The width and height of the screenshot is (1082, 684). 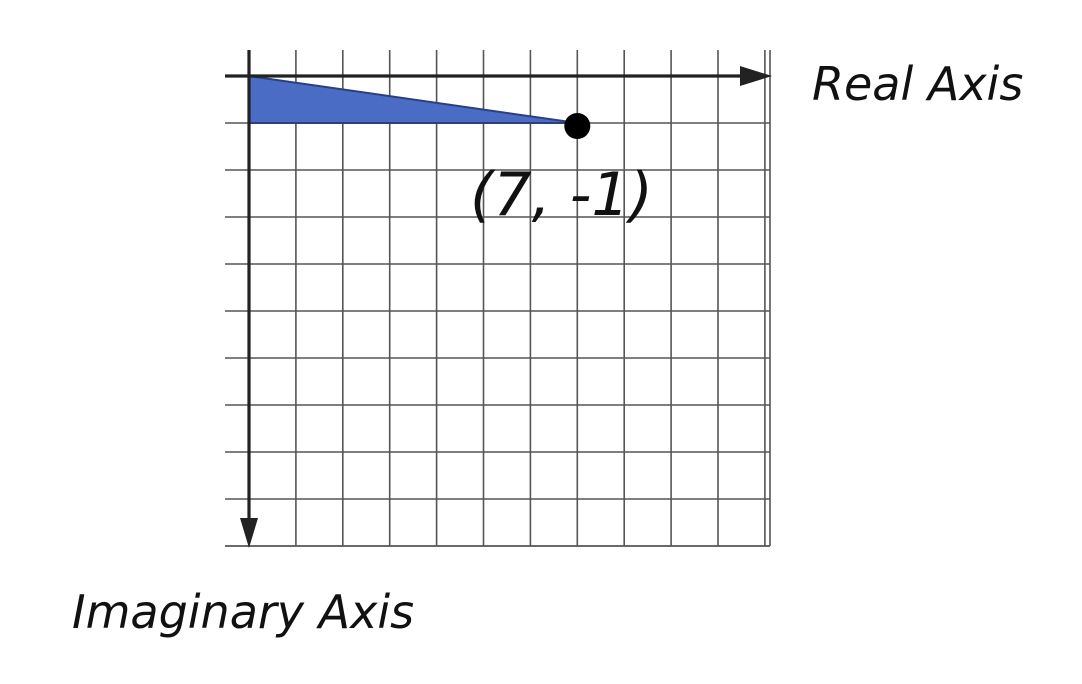 I want to click on imaginary-axis-label: Imaginary Axis, so click(x=243, y=612).